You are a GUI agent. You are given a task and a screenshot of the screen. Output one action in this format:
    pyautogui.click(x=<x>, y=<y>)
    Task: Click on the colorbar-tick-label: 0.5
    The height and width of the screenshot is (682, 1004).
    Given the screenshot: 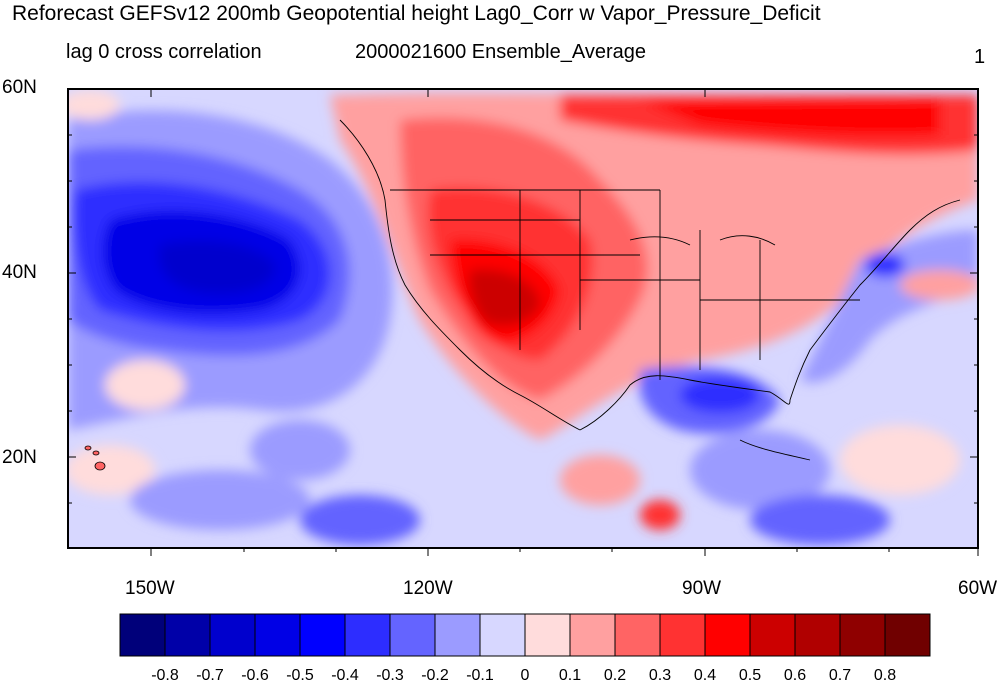 What is the action you would take?
    pyautogui.click(x=750, y=674)
    